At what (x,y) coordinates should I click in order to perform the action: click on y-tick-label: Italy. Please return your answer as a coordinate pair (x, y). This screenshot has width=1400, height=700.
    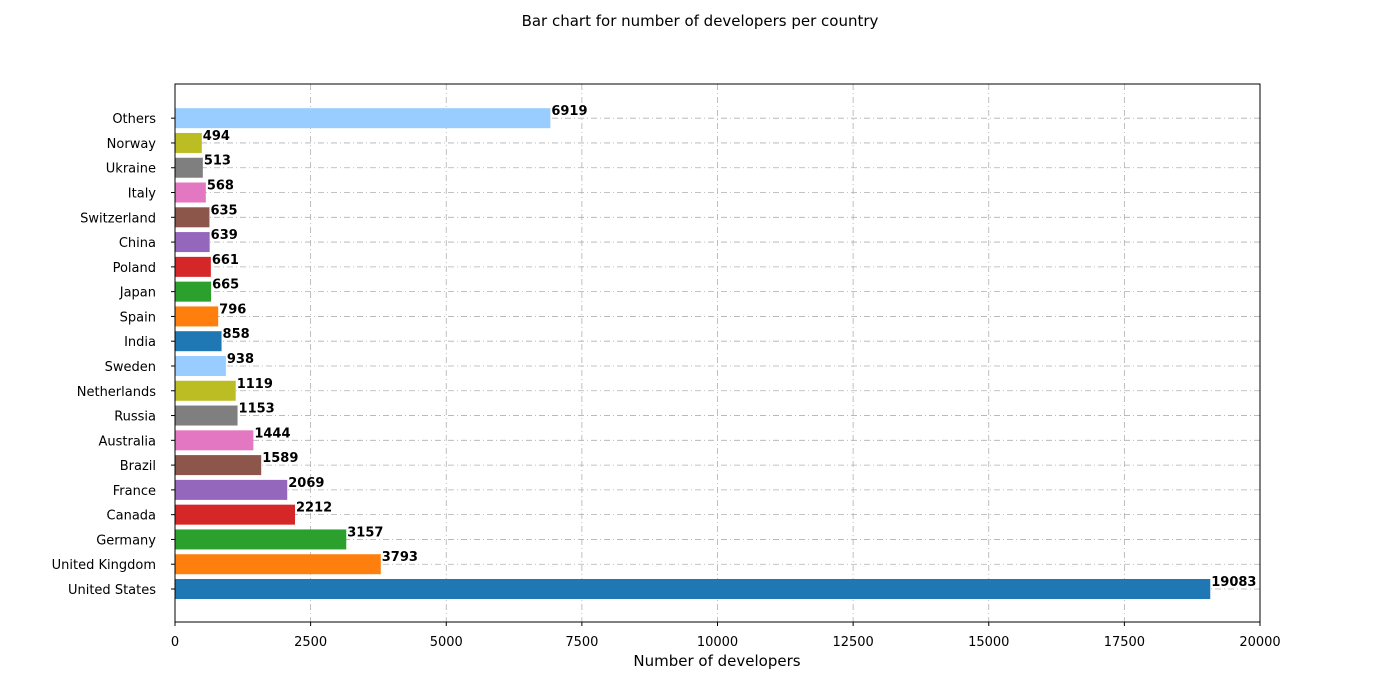
    Looking at the image, I should click on (142, 194).